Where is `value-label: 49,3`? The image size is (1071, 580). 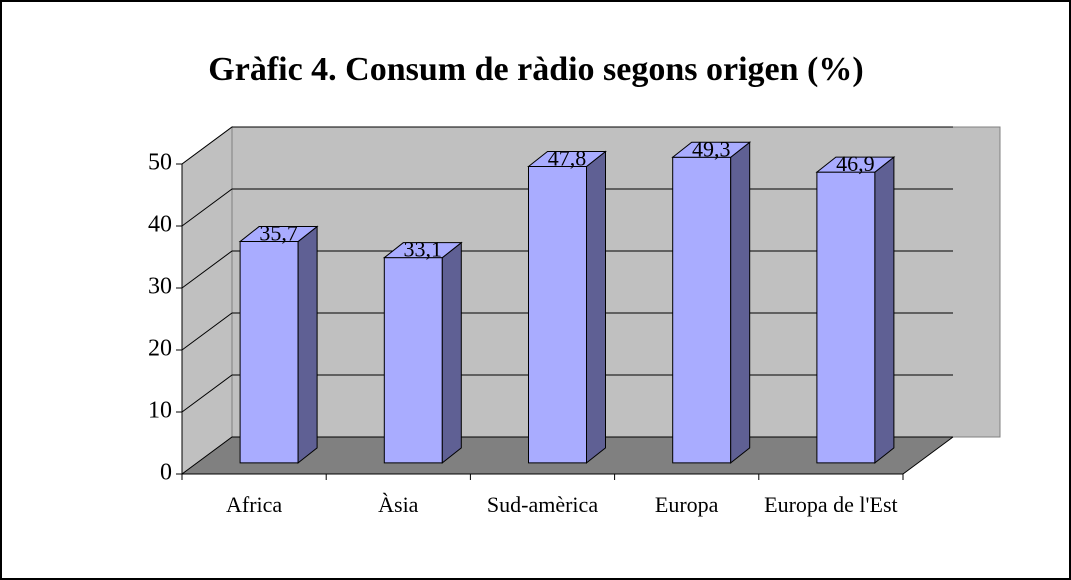
value-label: 49,3 is located at coordinates (711, 148).